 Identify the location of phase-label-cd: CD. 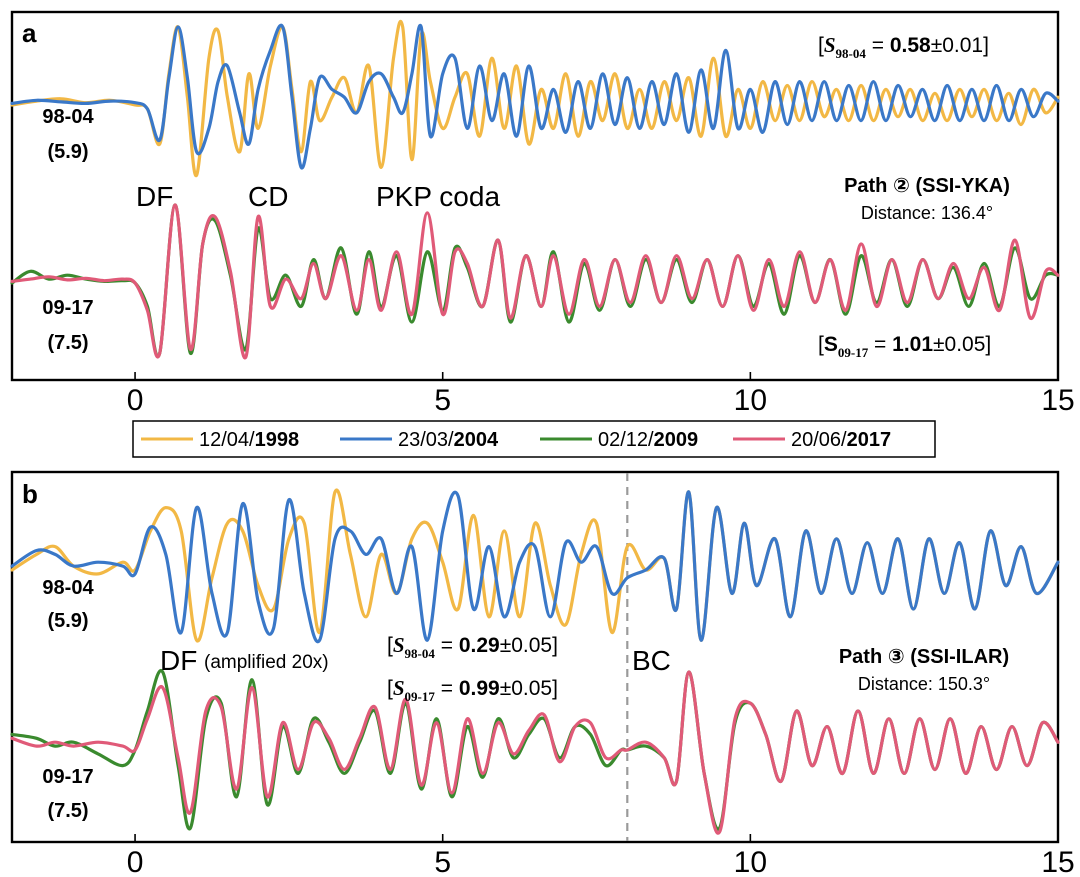
(268, 196).